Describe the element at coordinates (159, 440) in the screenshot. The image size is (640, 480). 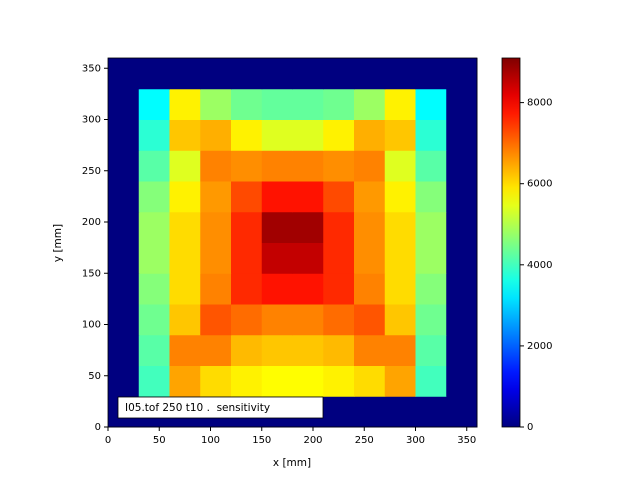
I see `x-tick-label: 50` at that location.